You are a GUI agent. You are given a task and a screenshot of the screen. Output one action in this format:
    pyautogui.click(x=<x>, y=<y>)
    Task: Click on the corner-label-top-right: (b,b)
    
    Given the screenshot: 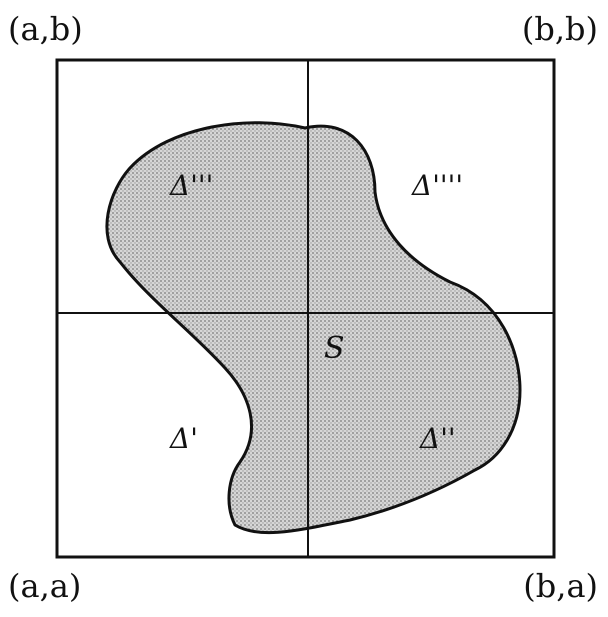 What is the action you would take?
    pyautogui.click(x=560, y=29)
    